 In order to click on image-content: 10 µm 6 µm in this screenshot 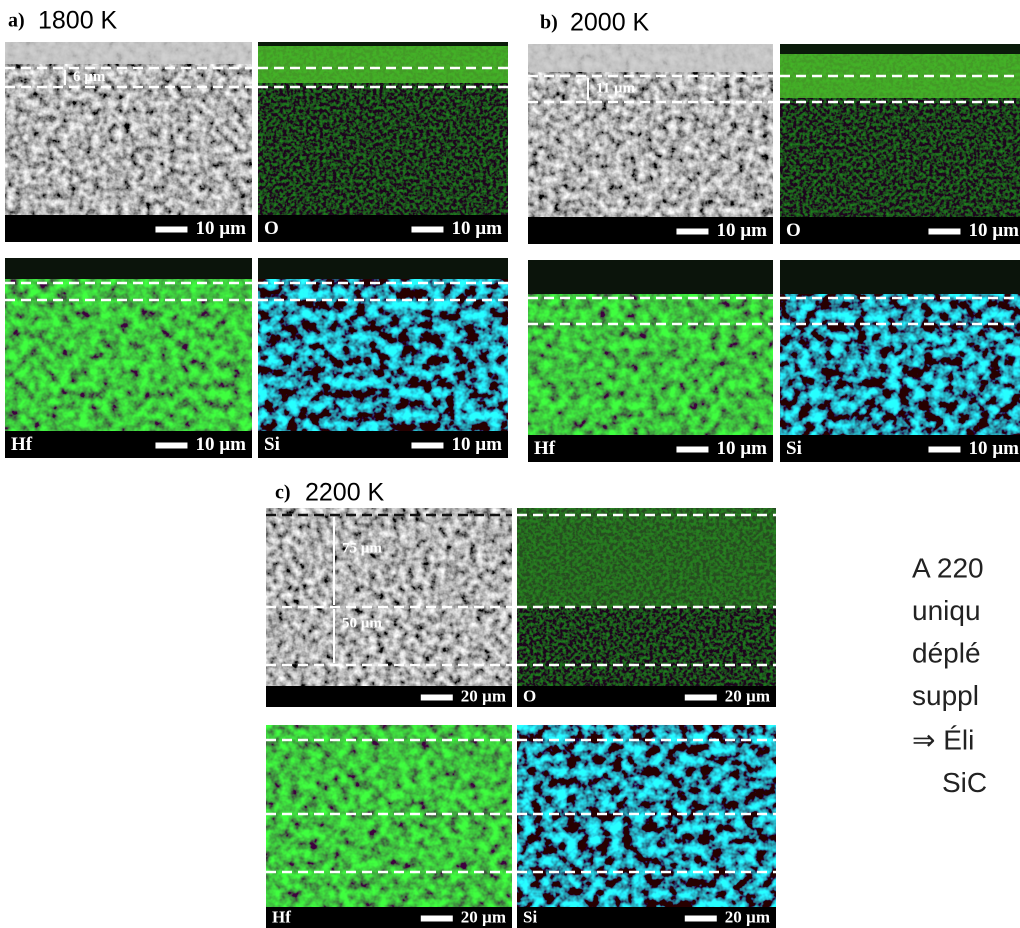, I will do `click(128, 142)`.